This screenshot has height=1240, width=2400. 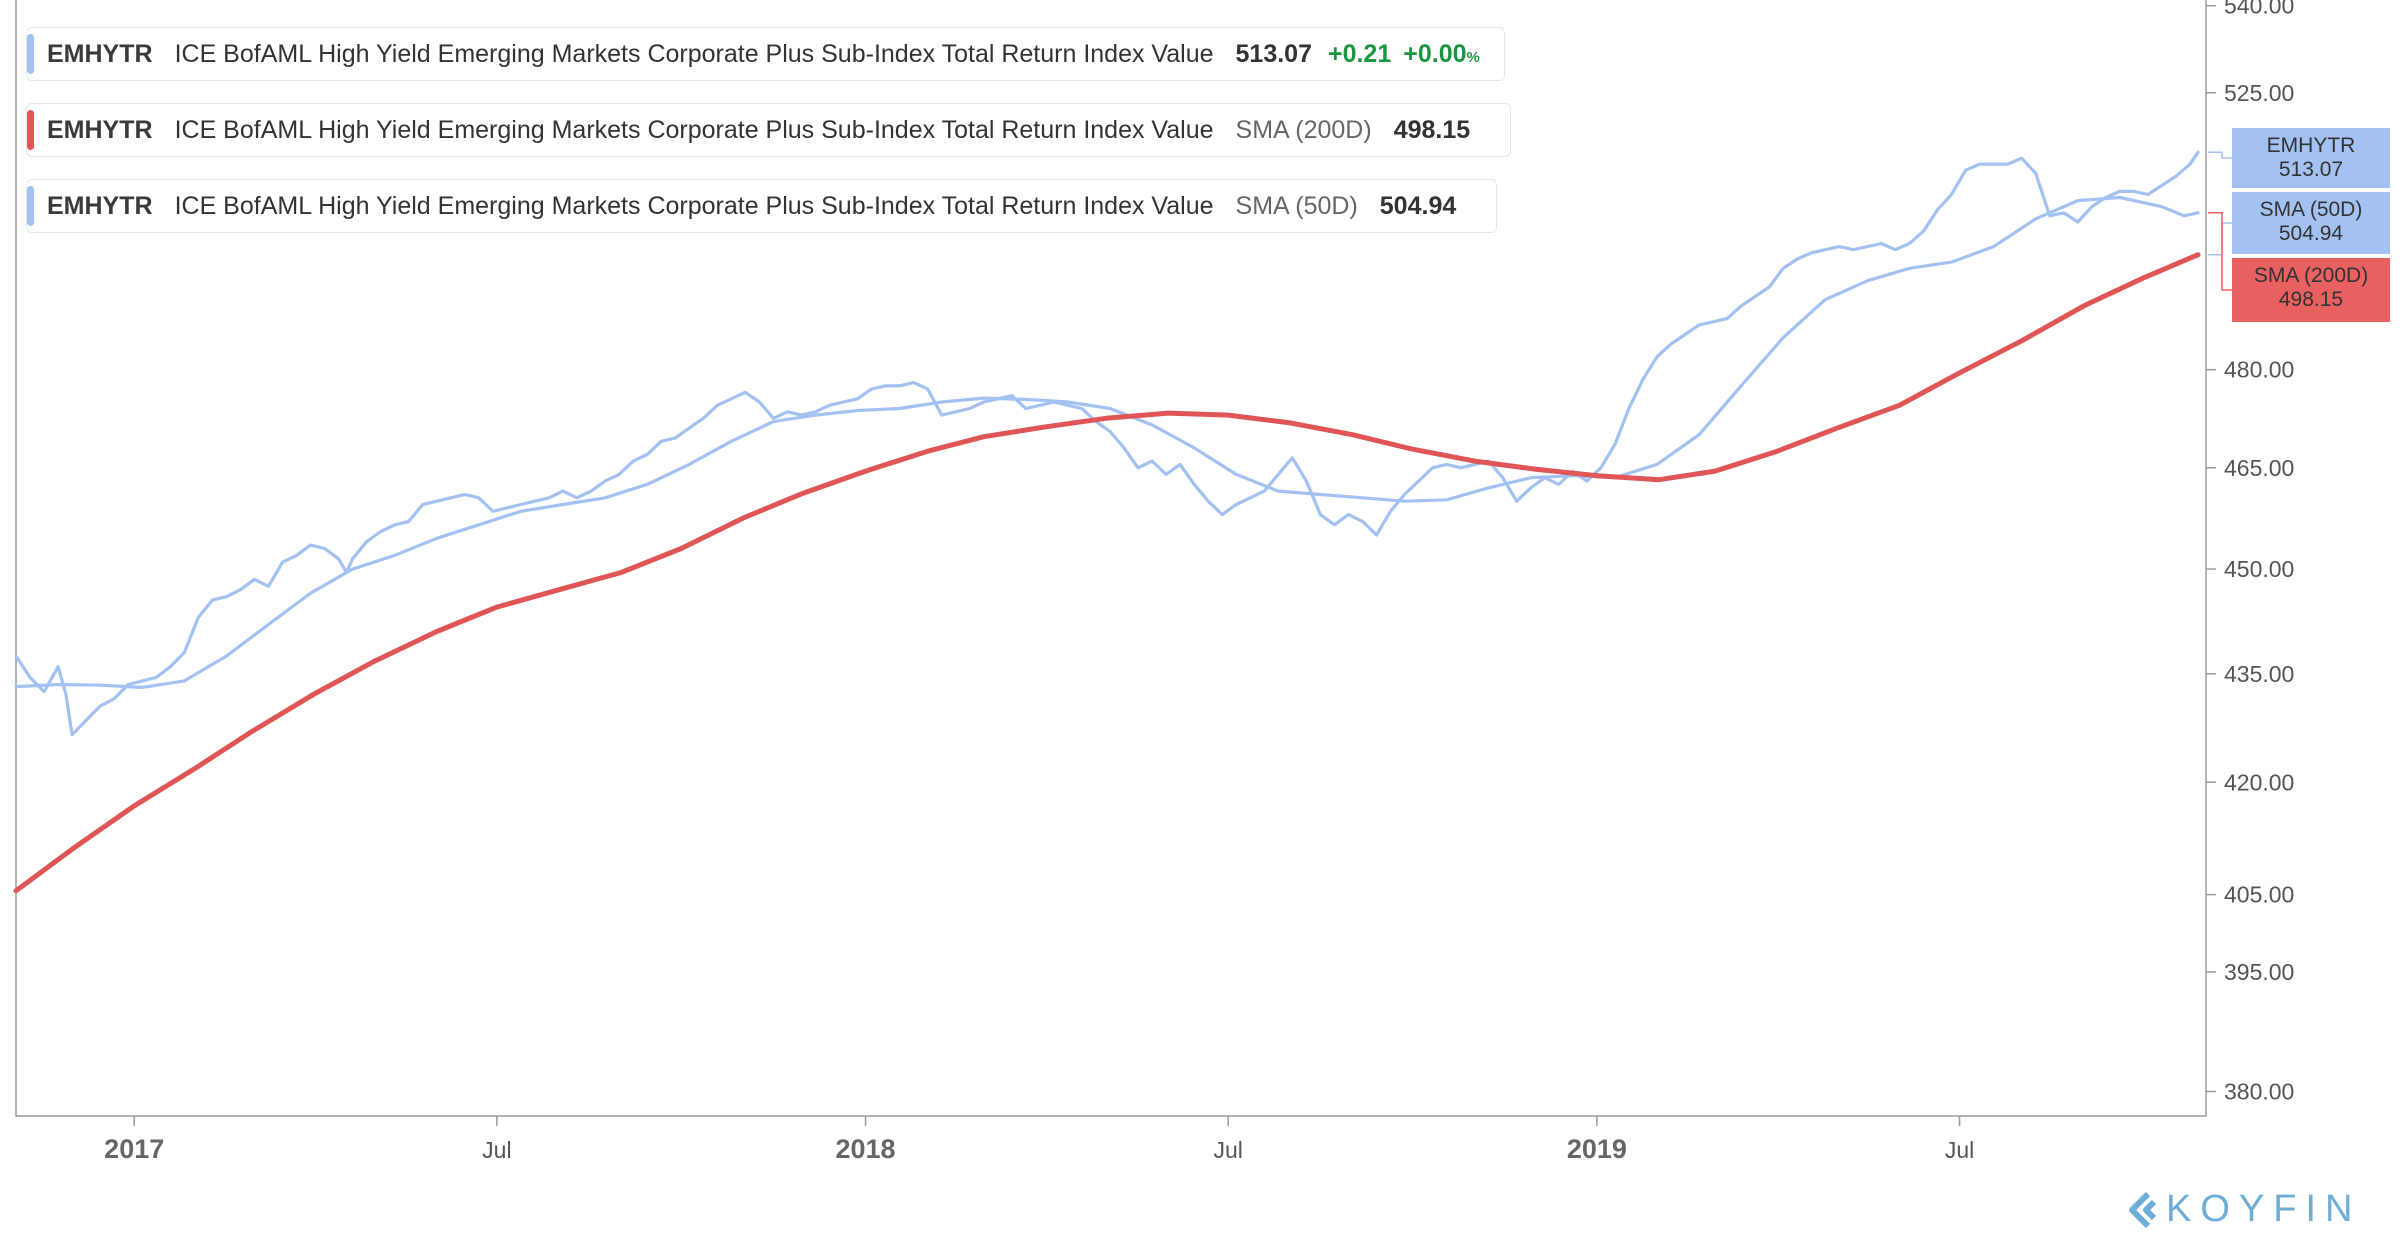 I want to click on legend-change-pct: +0.00%, so click(x=1441, y=54).